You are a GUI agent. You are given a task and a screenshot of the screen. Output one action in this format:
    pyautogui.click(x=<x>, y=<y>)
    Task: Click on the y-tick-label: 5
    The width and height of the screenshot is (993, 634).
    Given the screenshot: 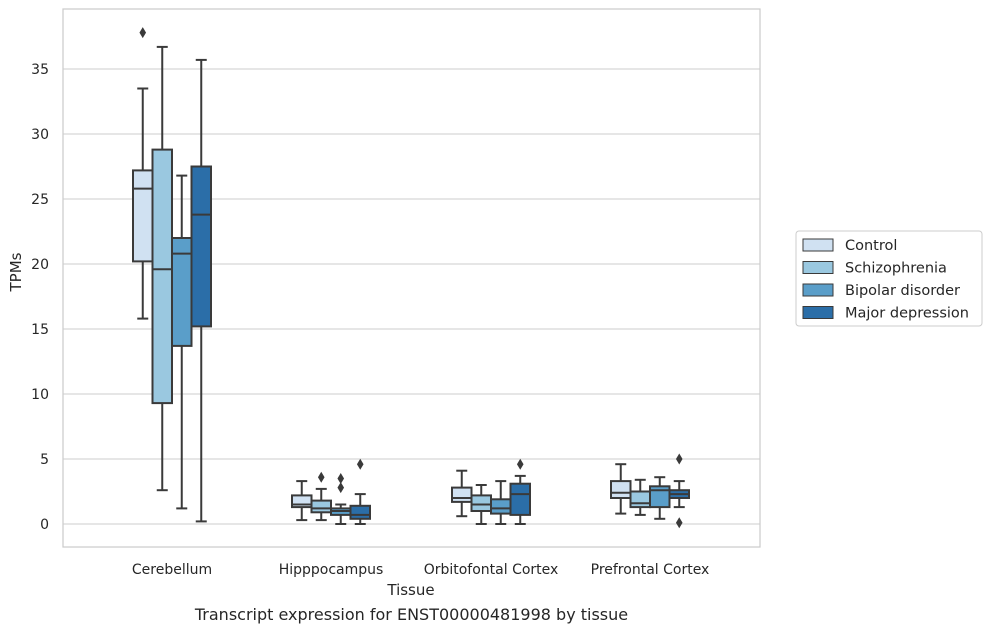 What is the action you would take?
    pyautogui.click(x=44, y=460)
    